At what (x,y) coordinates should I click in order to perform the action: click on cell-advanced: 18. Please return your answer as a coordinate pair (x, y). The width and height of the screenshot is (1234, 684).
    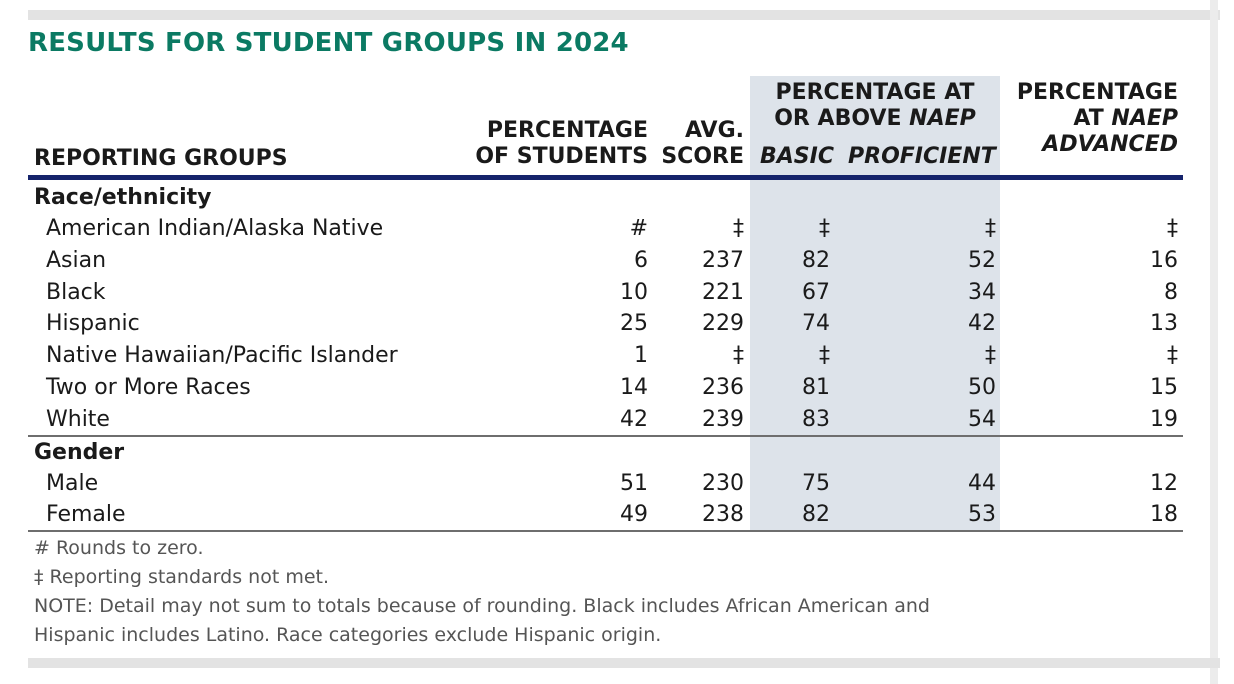
    Looking at the image, I should click on (1164, 514).